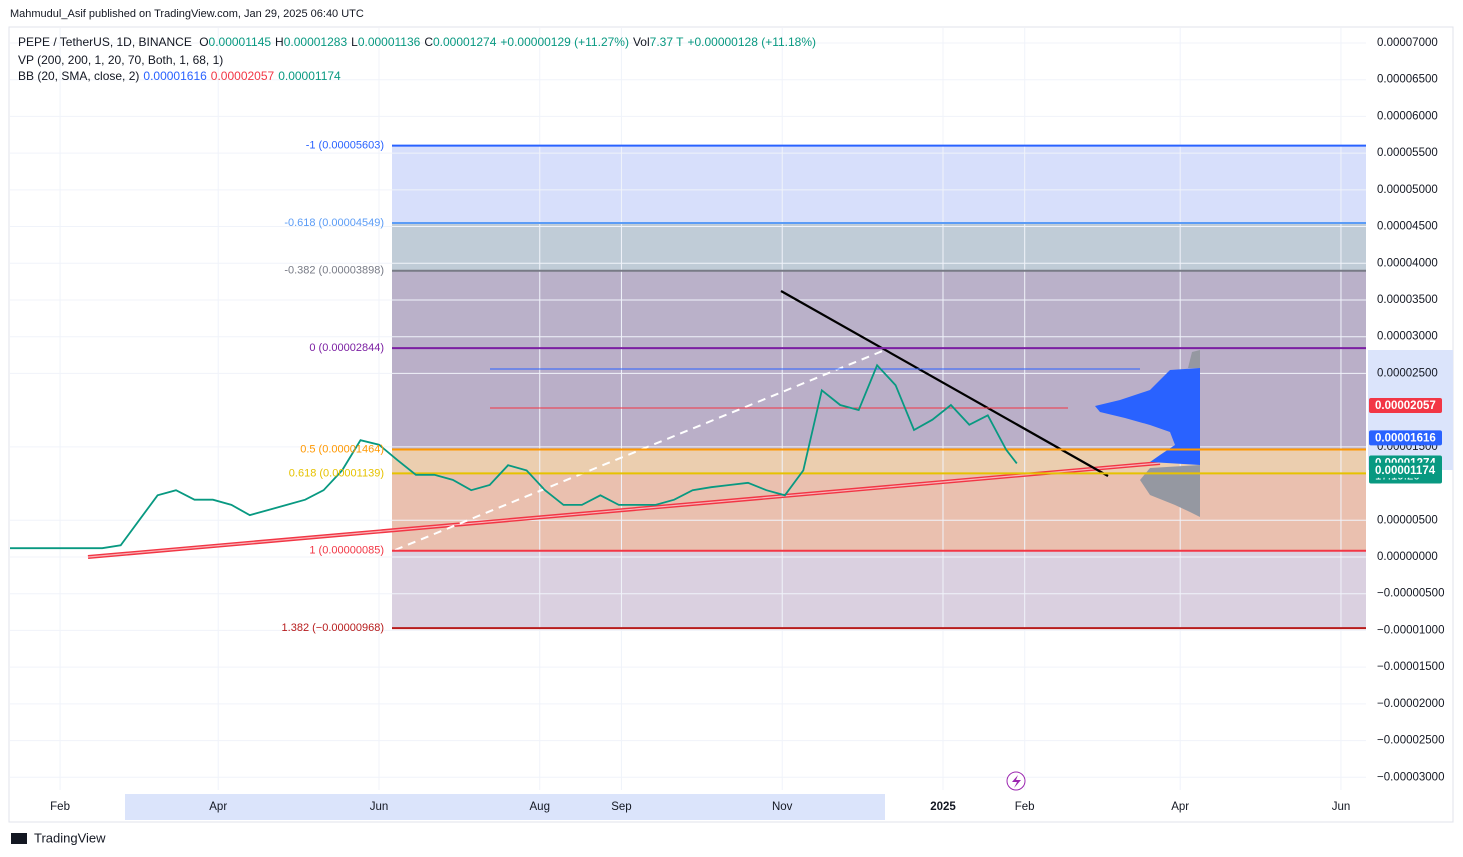 The image size is (1463, 857). I want to click on legend-line: VP (200, 200, 1, 20, 70, Both, 1, 68, 1), so click(120, 60).